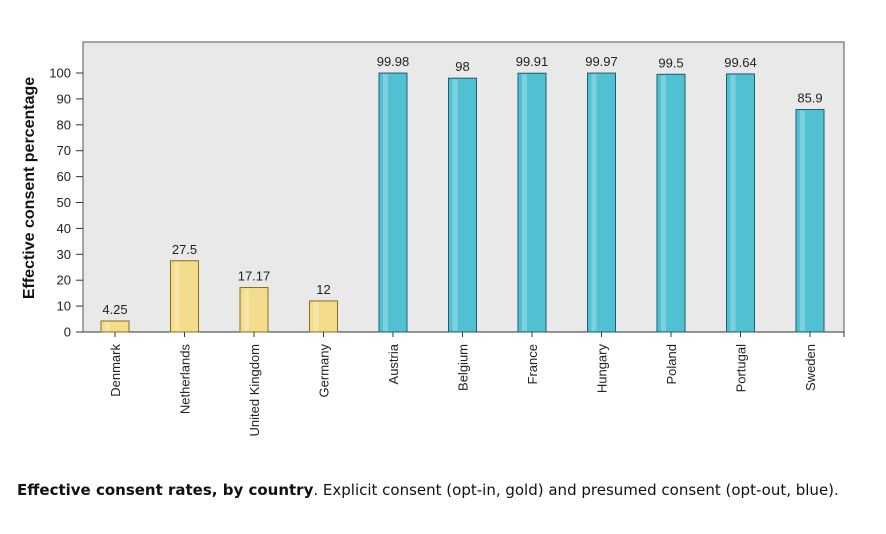 This screenshot has height=534, width=886. What do you see at coordinates (462, 205) in the screenshot?
I see `bar-belgium` at bounding box center [462, 205].